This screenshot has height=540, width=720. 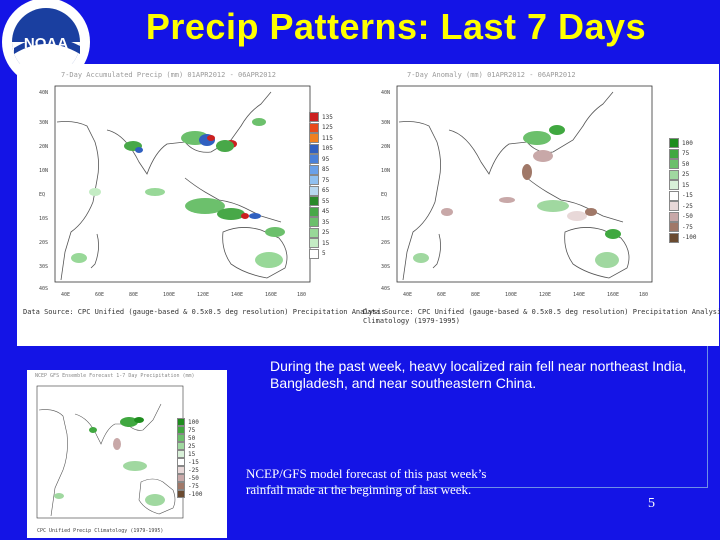 What do you see at coordinates (326, 191) in the screenshot?
I see `legend-label: 65` at bounding box center [326, 191].